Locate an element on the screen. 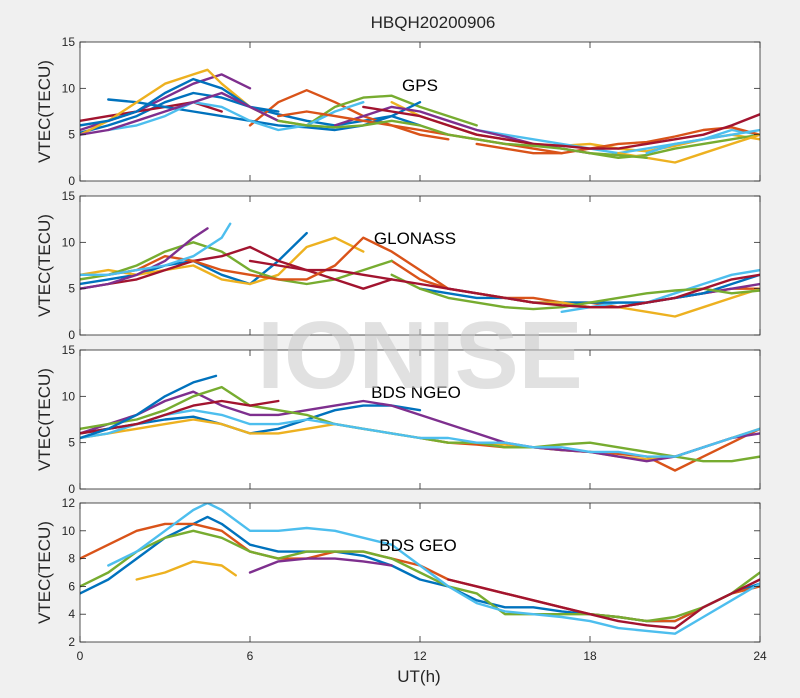 The height and width of the screenshot is (698, 800). x-tick-label: 6 is located at coordinates (250, 656).